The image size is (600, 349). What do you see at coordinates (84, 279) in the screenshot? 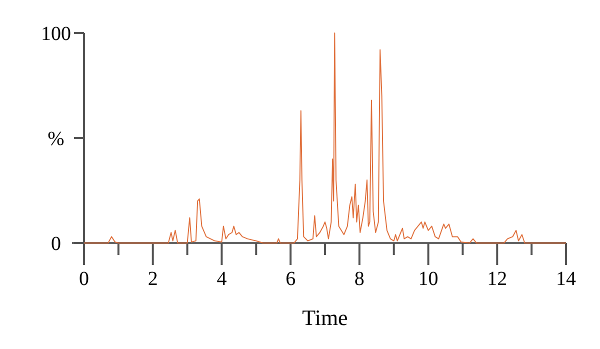
I see `x-tick-label: 0` at bounding box center [84, 279].